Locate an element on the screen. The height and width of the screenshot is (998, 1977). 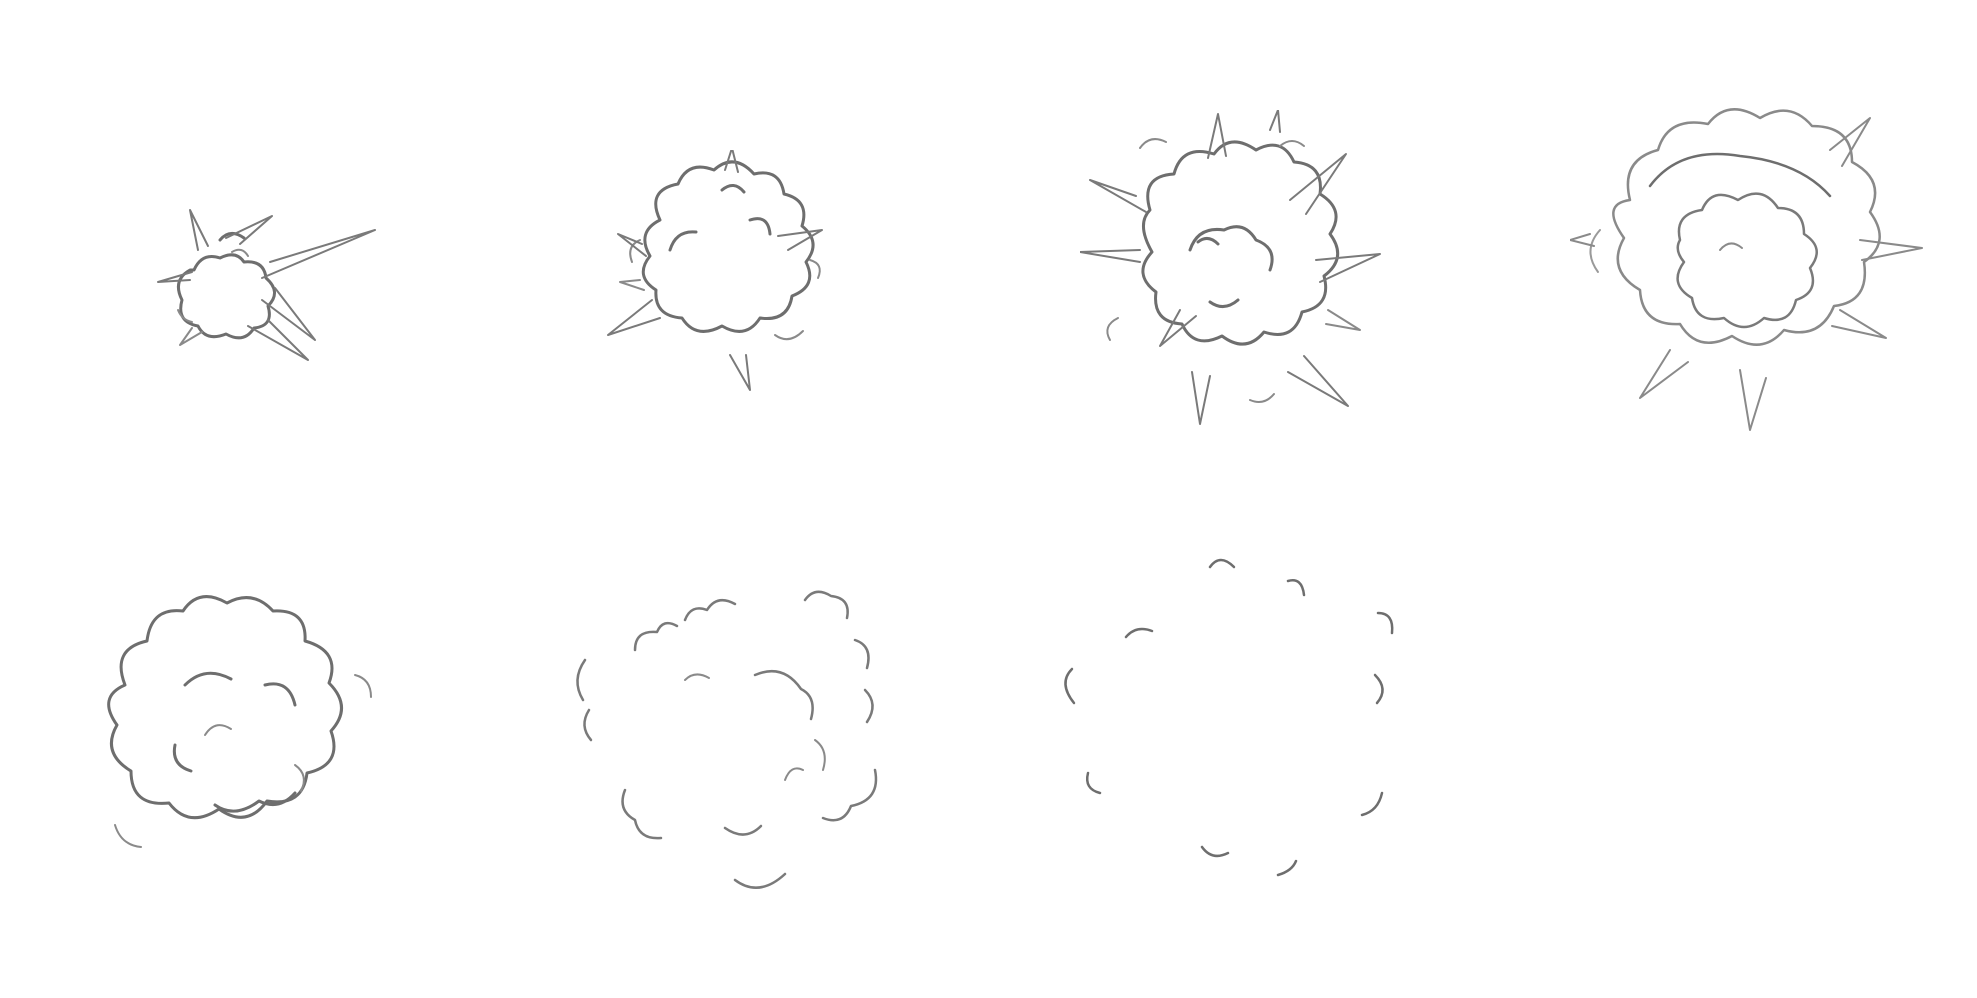
inner-cloud is located at coordinates (1747, 260).